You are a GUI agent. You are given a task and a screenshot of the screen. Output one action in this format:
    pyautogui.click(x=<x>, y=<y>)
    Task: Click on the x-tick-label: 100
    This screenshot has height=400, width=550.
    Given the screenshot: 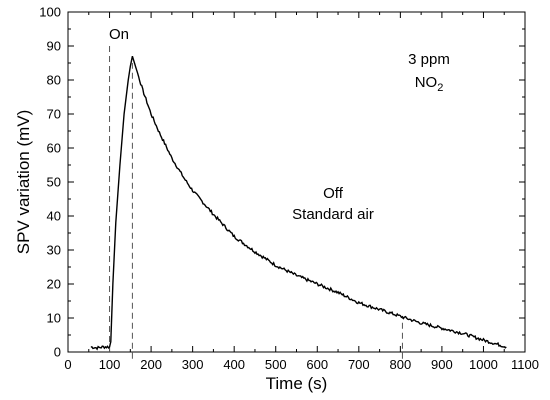 What is the action you would take?
    pyautogui.click(x=110, y=364)
    